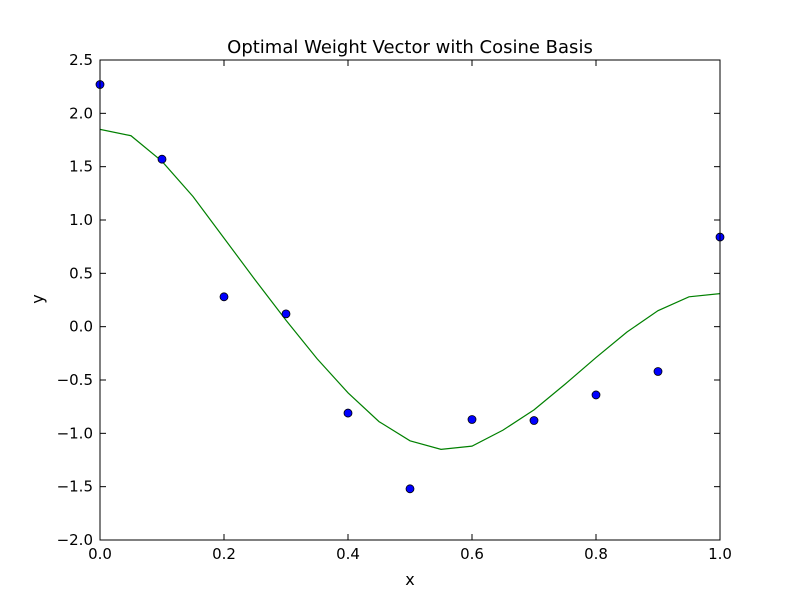 The height and width of the screenshot is (600, 800). Describe the element at coordinates (409, 579) in the screenshot. I see `x-axis-label: x` at that location.